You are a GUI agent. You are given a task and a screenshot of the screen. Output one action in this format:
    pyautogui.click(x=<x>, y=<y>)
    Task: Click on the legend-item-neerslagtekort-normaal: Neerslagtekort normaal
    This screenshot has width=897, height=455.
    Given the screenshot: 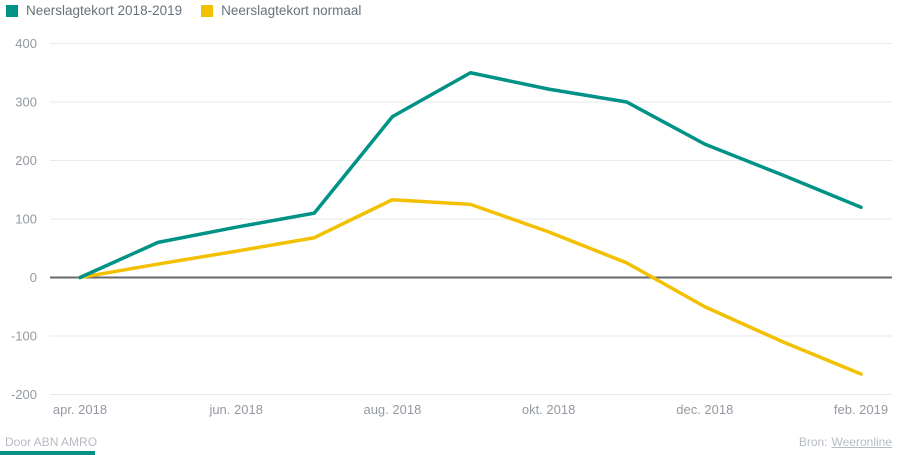 What is the action you would take?
    pyautogui.click(x=281, y=11)
    